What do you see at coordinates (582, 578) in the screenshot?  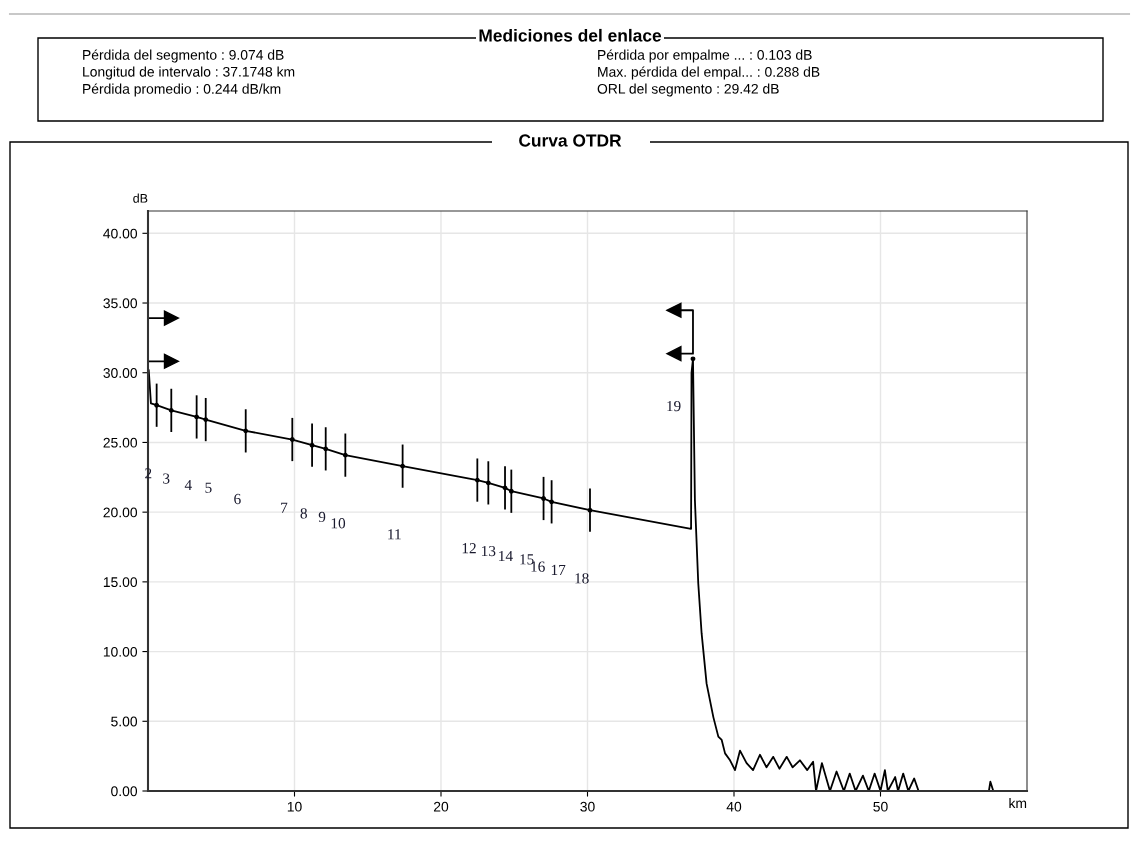 I see `annotation: 18` at bounding box center [582, 578].